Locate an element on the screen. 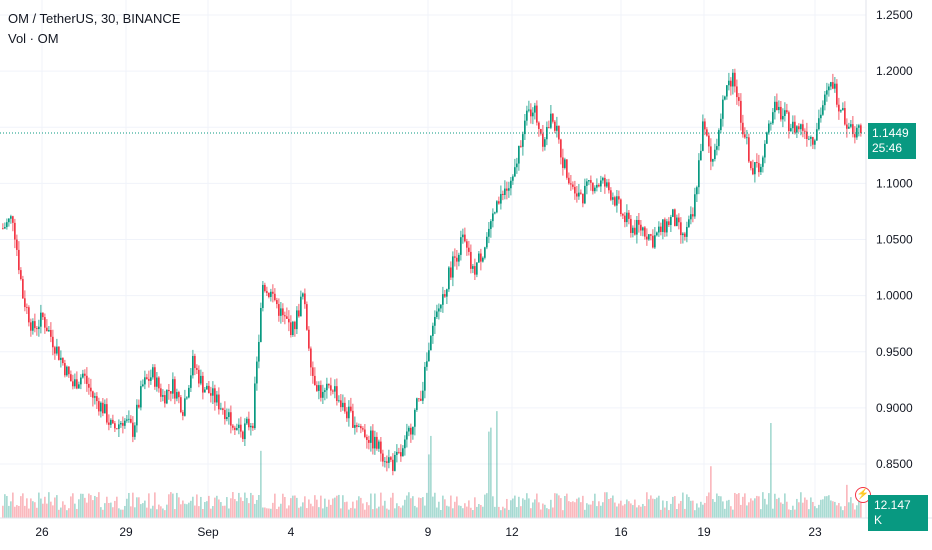 The width and height of the screenshot is (932, 550). symbol-title: OM / TetherUS, 30, BINANCE is located at coordinates (94, 18).